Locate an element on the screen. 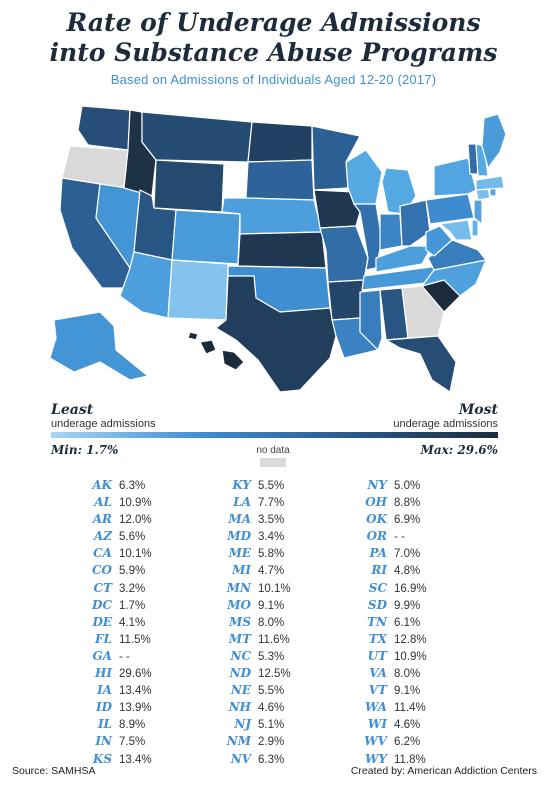 This screenshot has width=547, height=785. rate-row-mi: MI 4.7% is located at coordinates (279, 569).